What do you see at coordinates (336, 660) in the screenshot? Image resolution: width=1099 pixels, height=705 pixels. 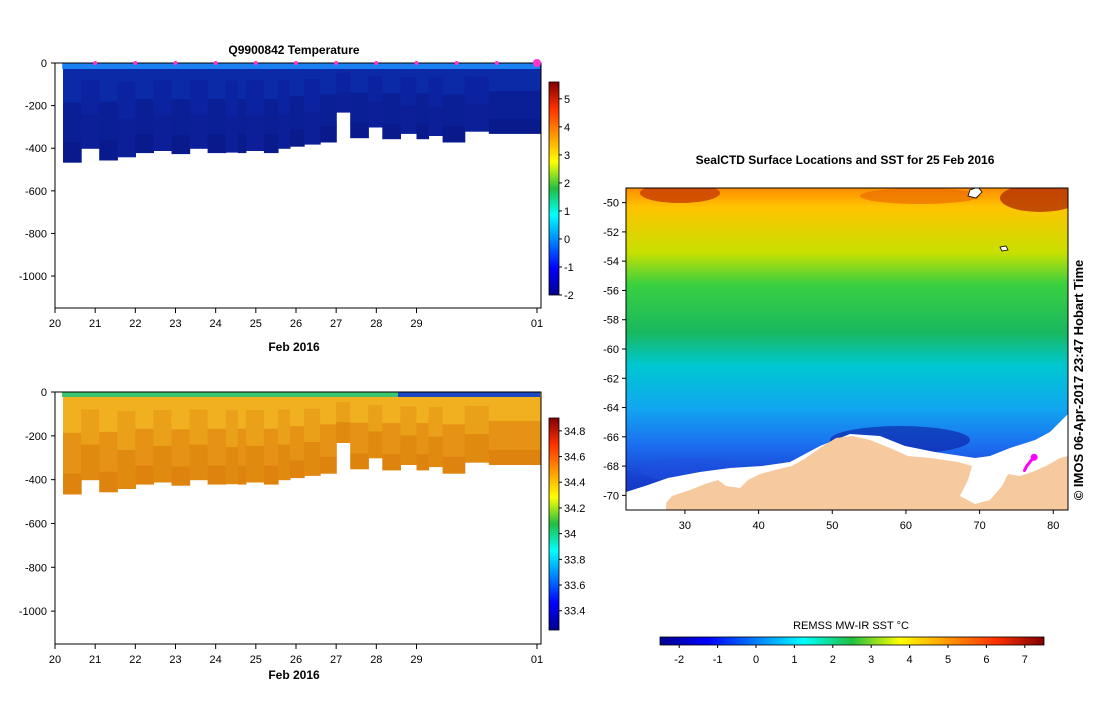 I see `salinity-x-tick-label: 27` at bounding box center [336, 660].